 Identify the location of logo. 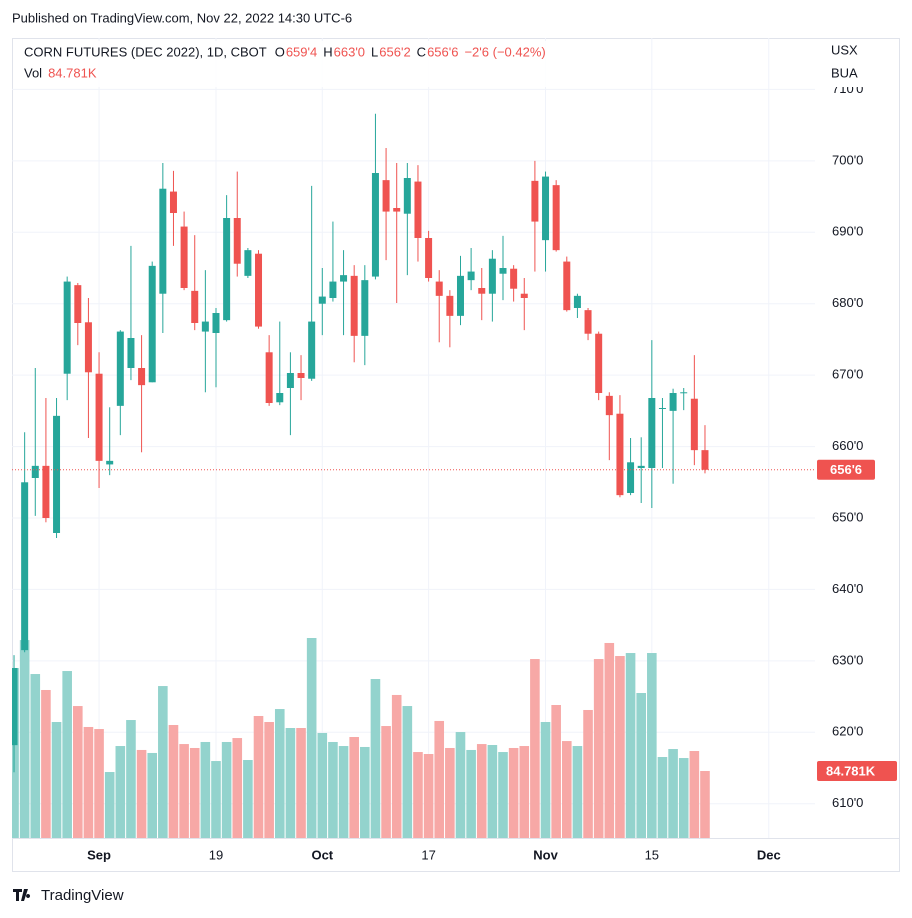
(22, 895).